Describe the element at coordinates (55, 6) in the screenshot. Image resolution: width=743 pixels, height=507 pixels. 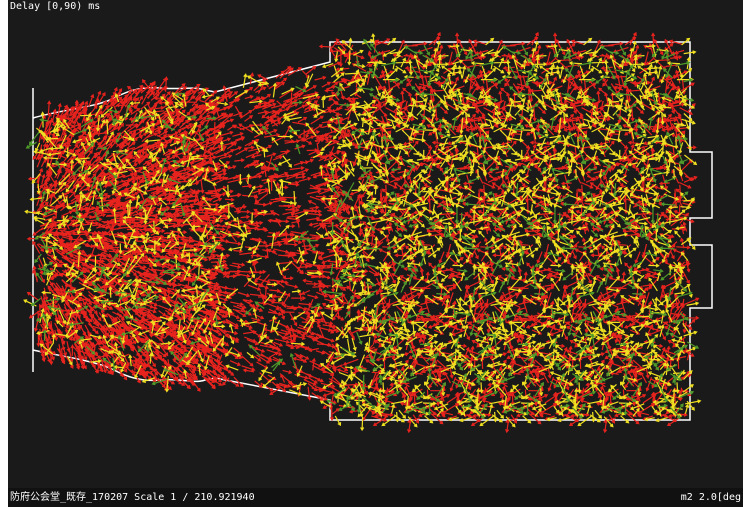
I see `delay-label: Delay [0,90) ms` at that location.